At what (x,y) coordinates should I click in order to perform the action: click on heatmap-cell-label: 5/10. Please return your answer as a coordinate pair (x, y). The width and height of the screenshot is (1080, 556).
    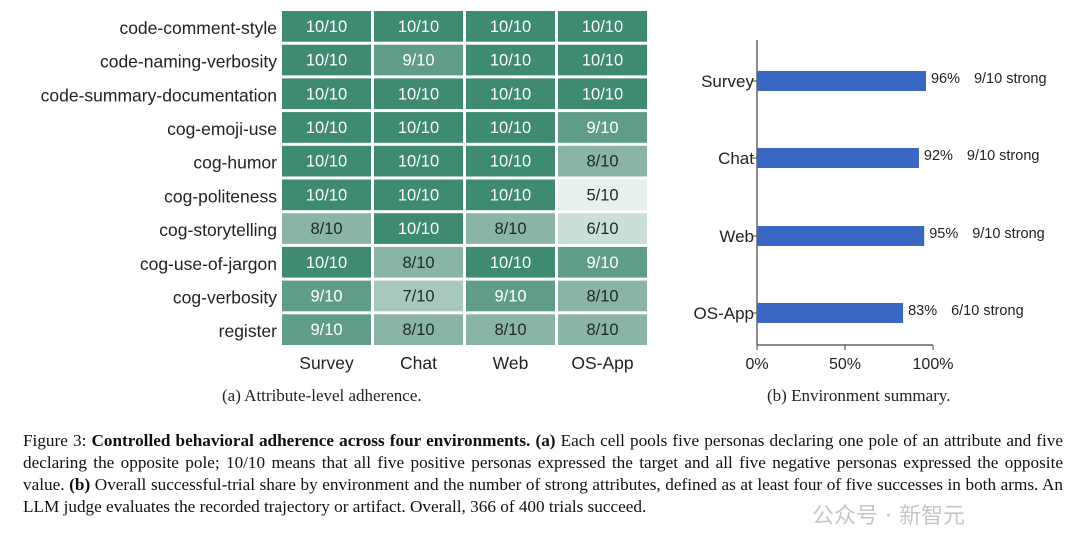
    Looking at the image, I should click on (602, 195).